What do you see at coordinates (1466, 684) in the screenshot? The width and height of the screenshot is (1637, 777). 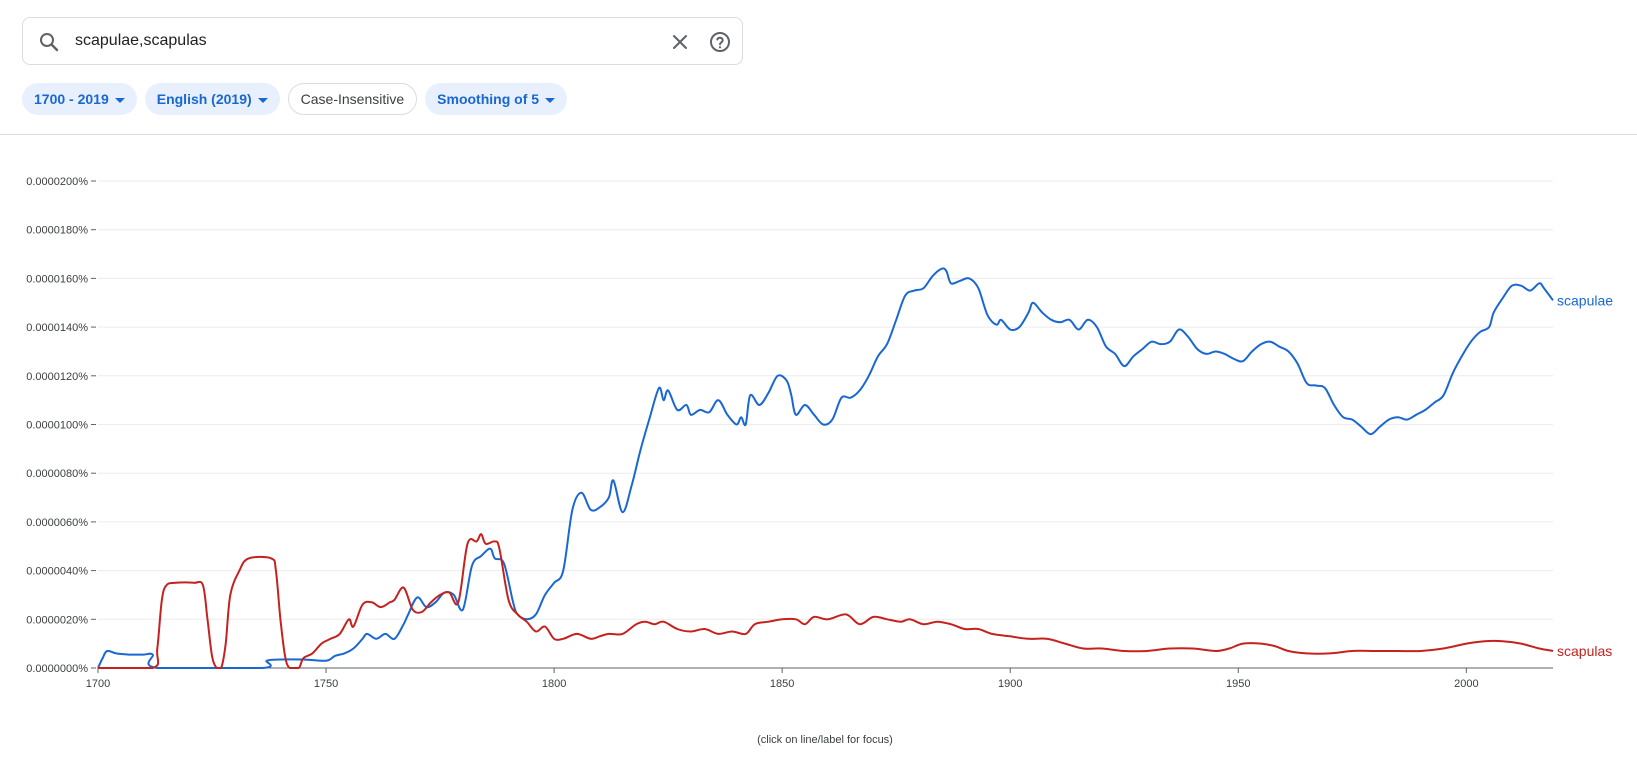 I see `x-tick-label: 2000` at bounding box center [1466, 684].